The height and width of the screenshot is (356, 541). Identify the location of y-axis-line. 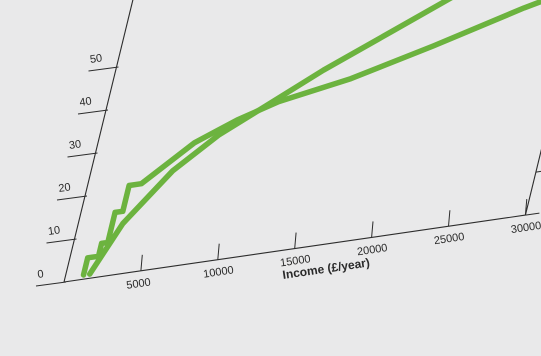
(98, 141).